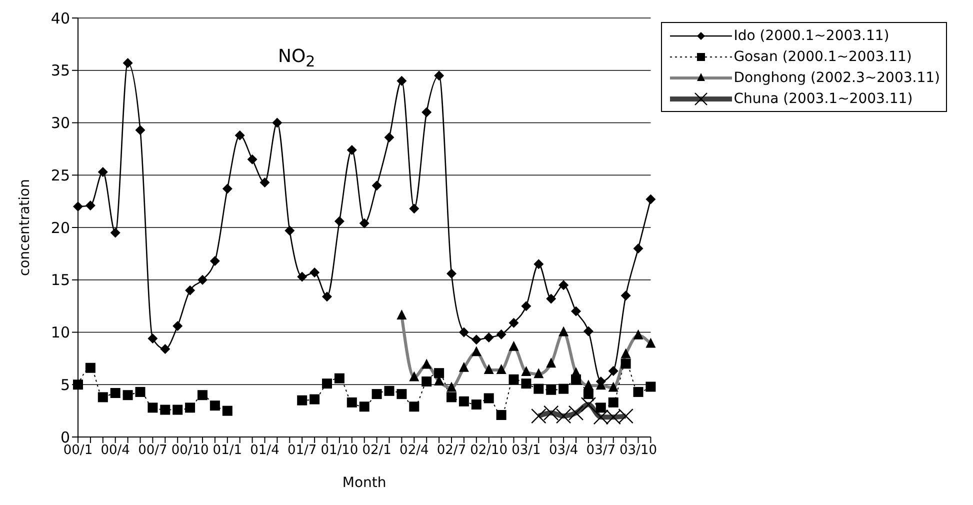 Image resolution: width=973 pixels, height=505 pixels. I want to click on x-tick-label: 03/7, so click(601, 450).